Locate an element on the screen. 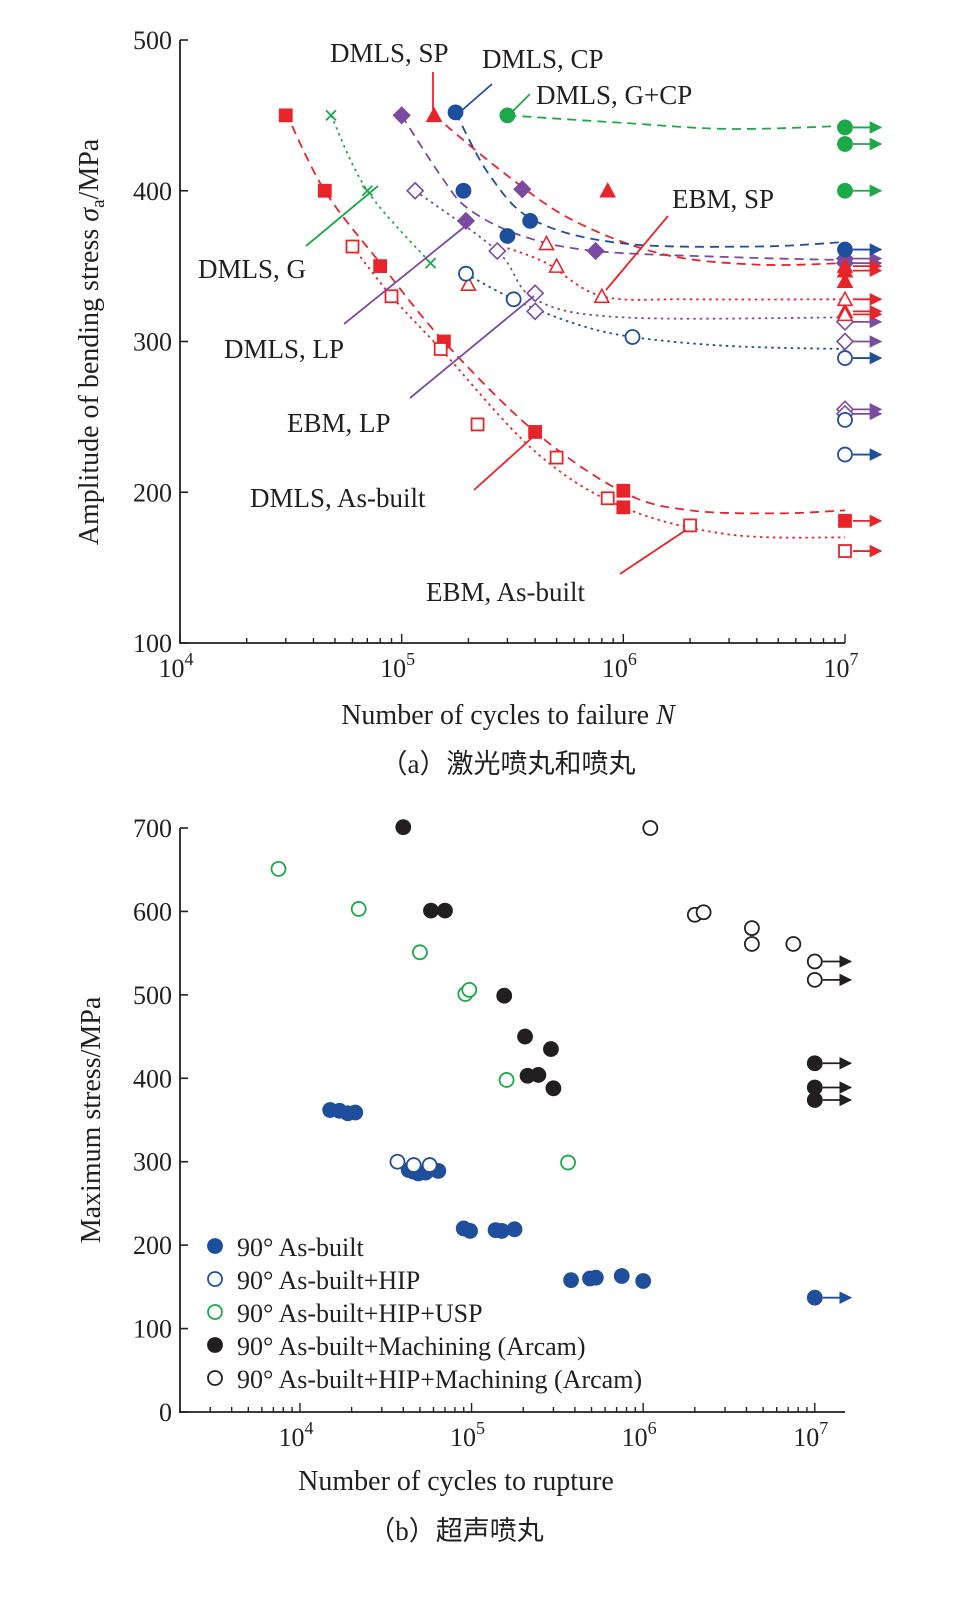 The height and width of the screenshot is (1610, 953). annotation-ebm-sp: EBM, SP is located at coordinates (723, 199).